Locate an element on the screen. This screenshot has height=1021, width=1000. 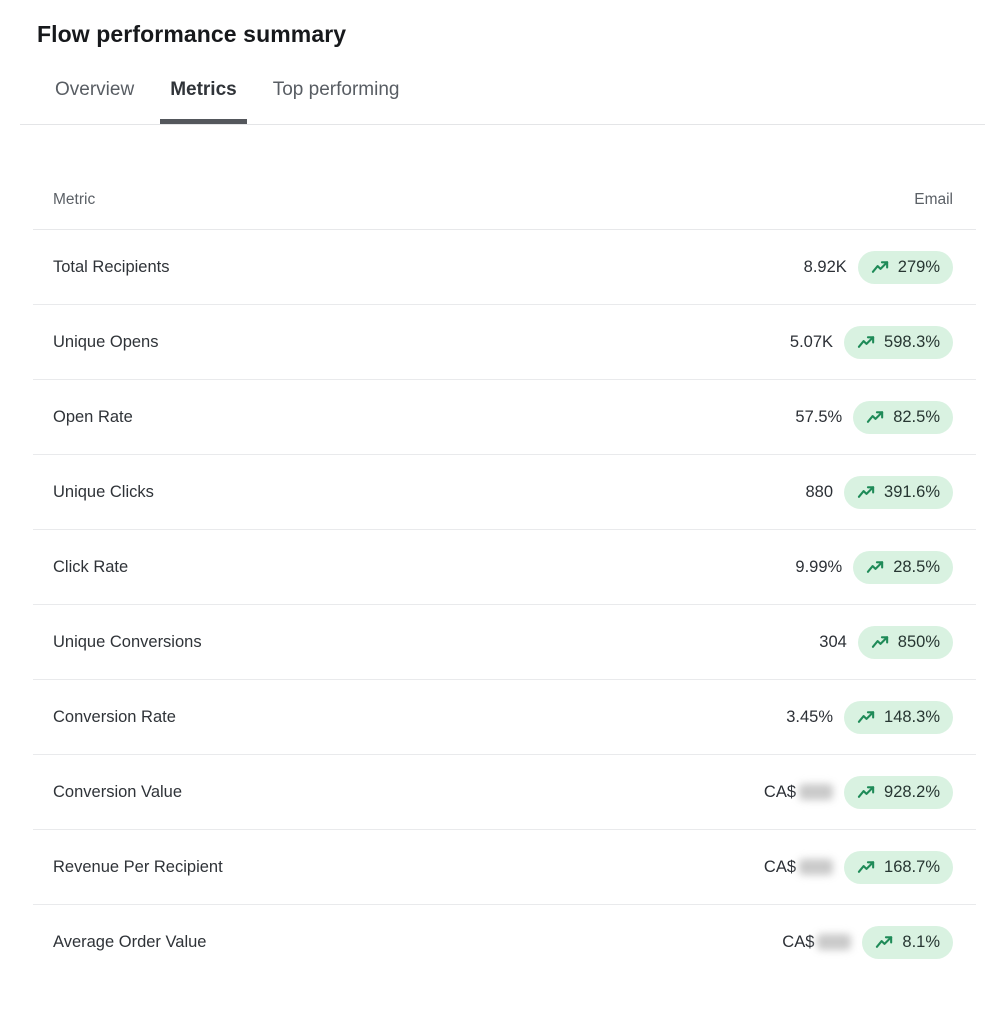
change-value: 391.6% is located at coordinates (912, 491).